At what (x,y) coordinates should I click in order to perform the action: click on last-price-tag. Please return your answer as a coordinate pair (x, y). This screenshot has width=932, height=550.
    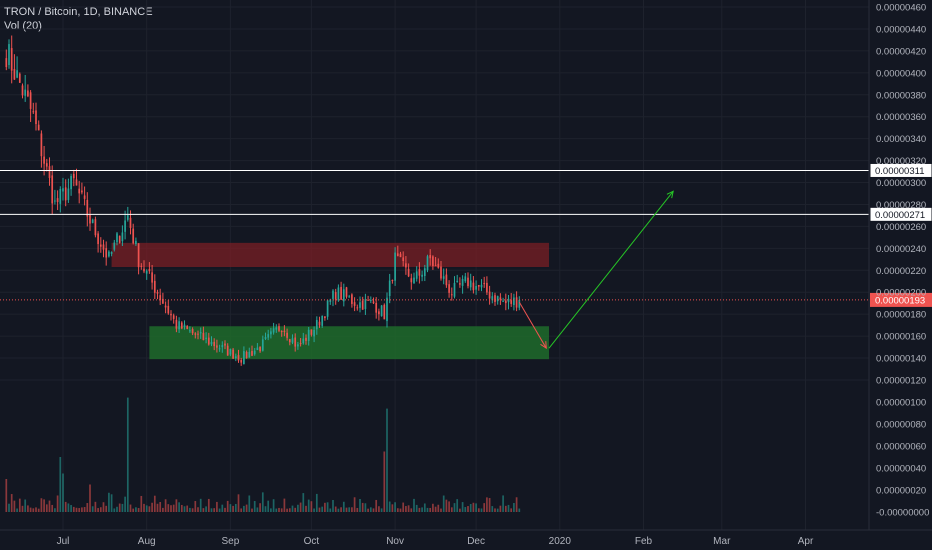
    Looking at the image, I should click on (901, 299).